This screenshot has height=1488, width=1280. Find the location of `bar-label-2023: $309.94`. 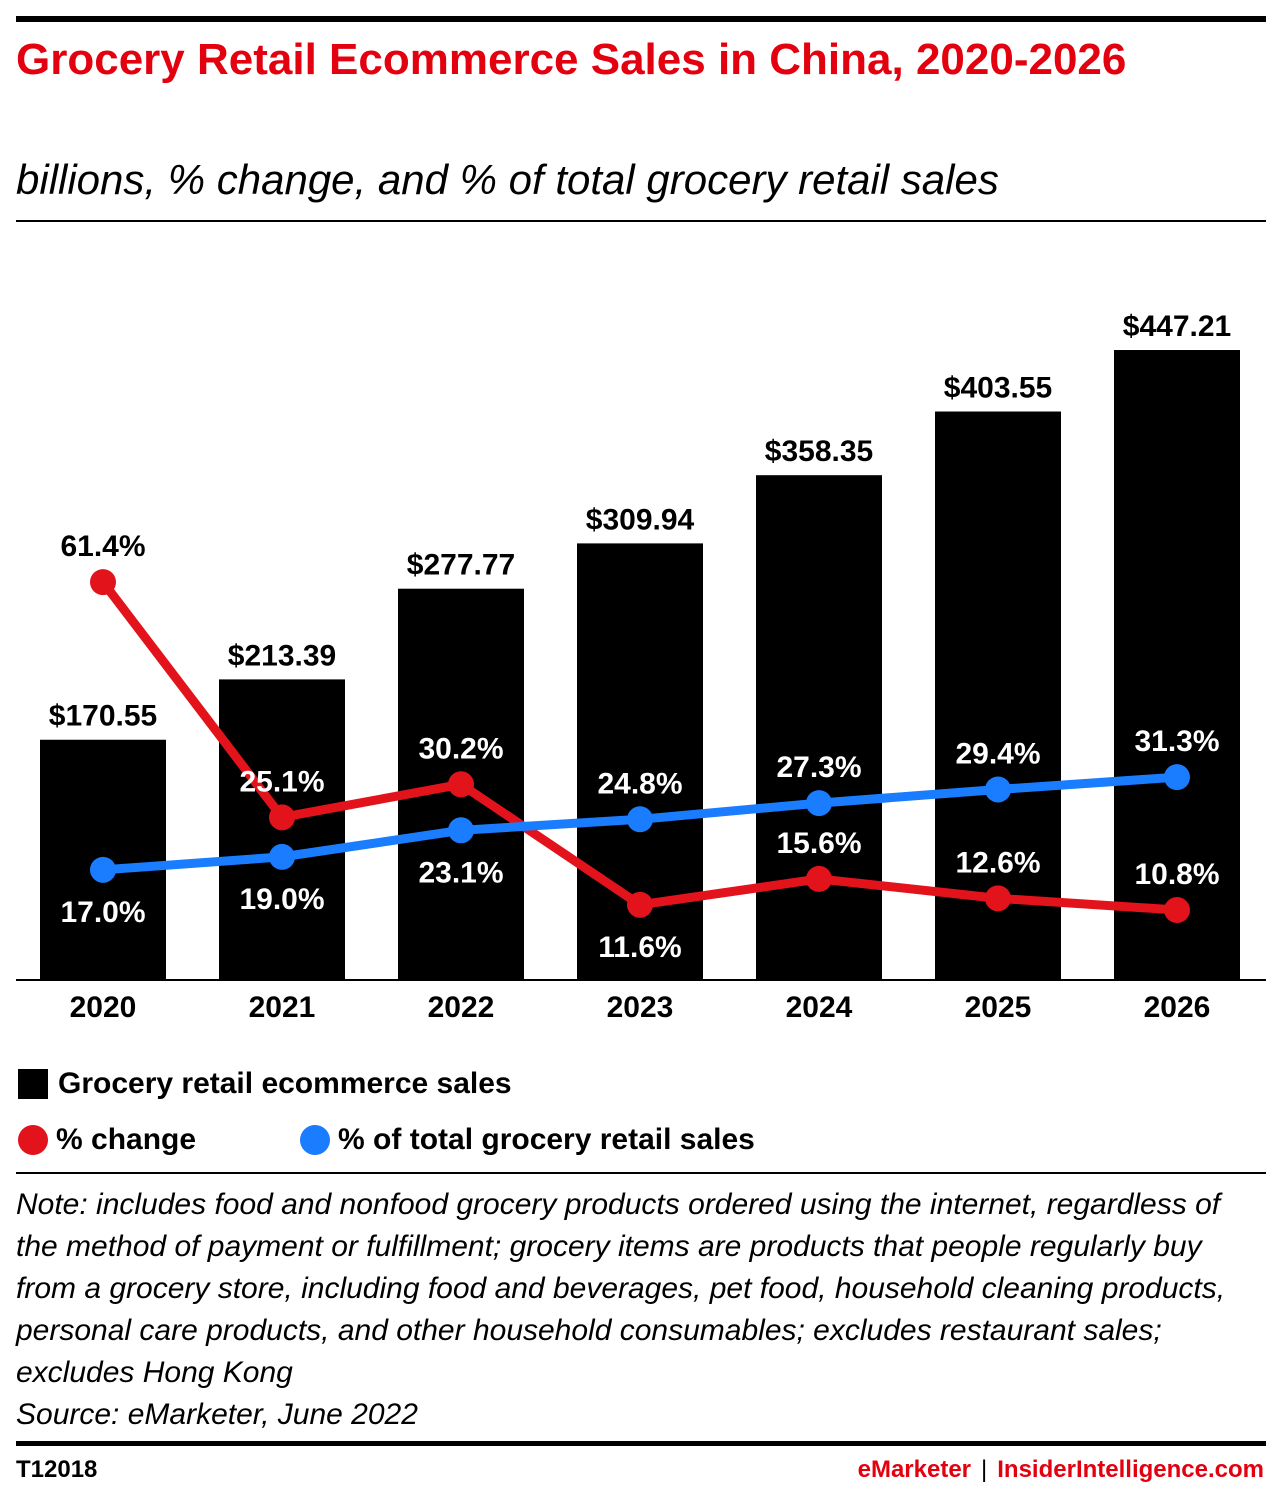

bar-label-2023: $309.94 is located at coordinates (640, 519).